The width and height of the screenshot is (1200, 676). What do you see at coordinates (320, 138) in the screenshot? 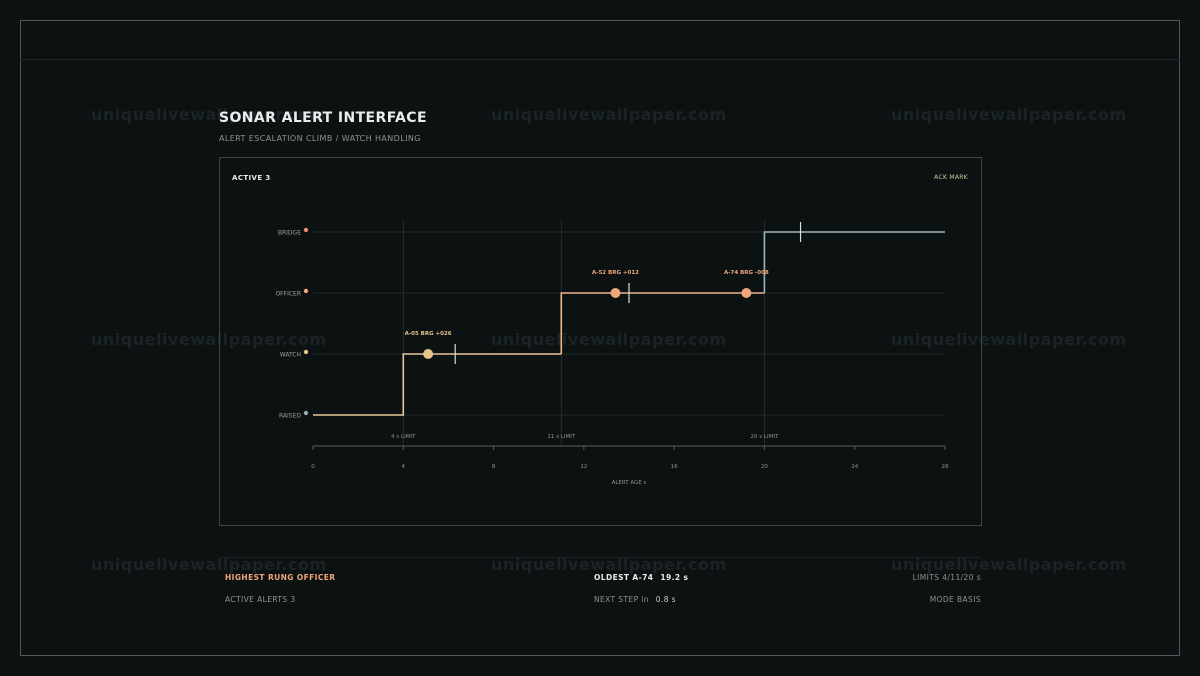
I see `page-subtitle: ALERT ESCALATION CLIMB / WATCH HANDLING` at bounding box center [320, 138].